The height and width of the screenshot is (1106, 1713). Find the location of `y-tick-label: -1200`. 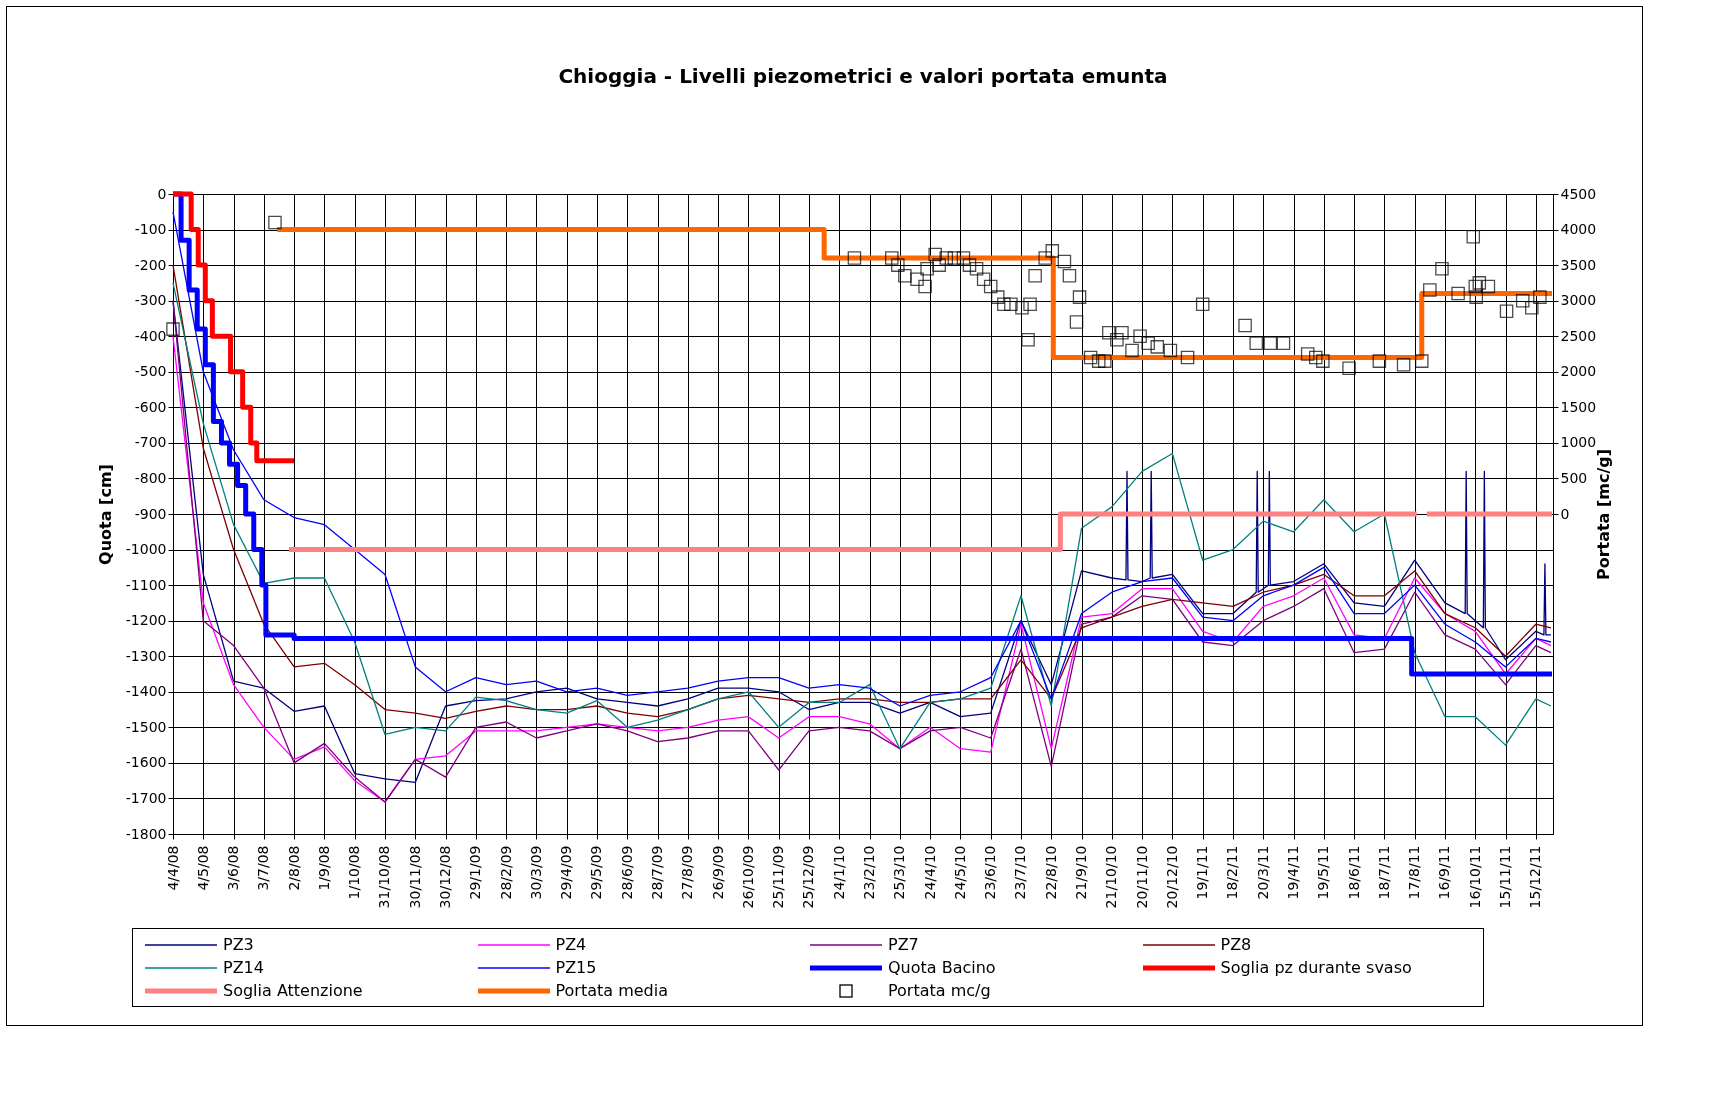

y-tick-label: -1200 is located at coordinates (146, 620).